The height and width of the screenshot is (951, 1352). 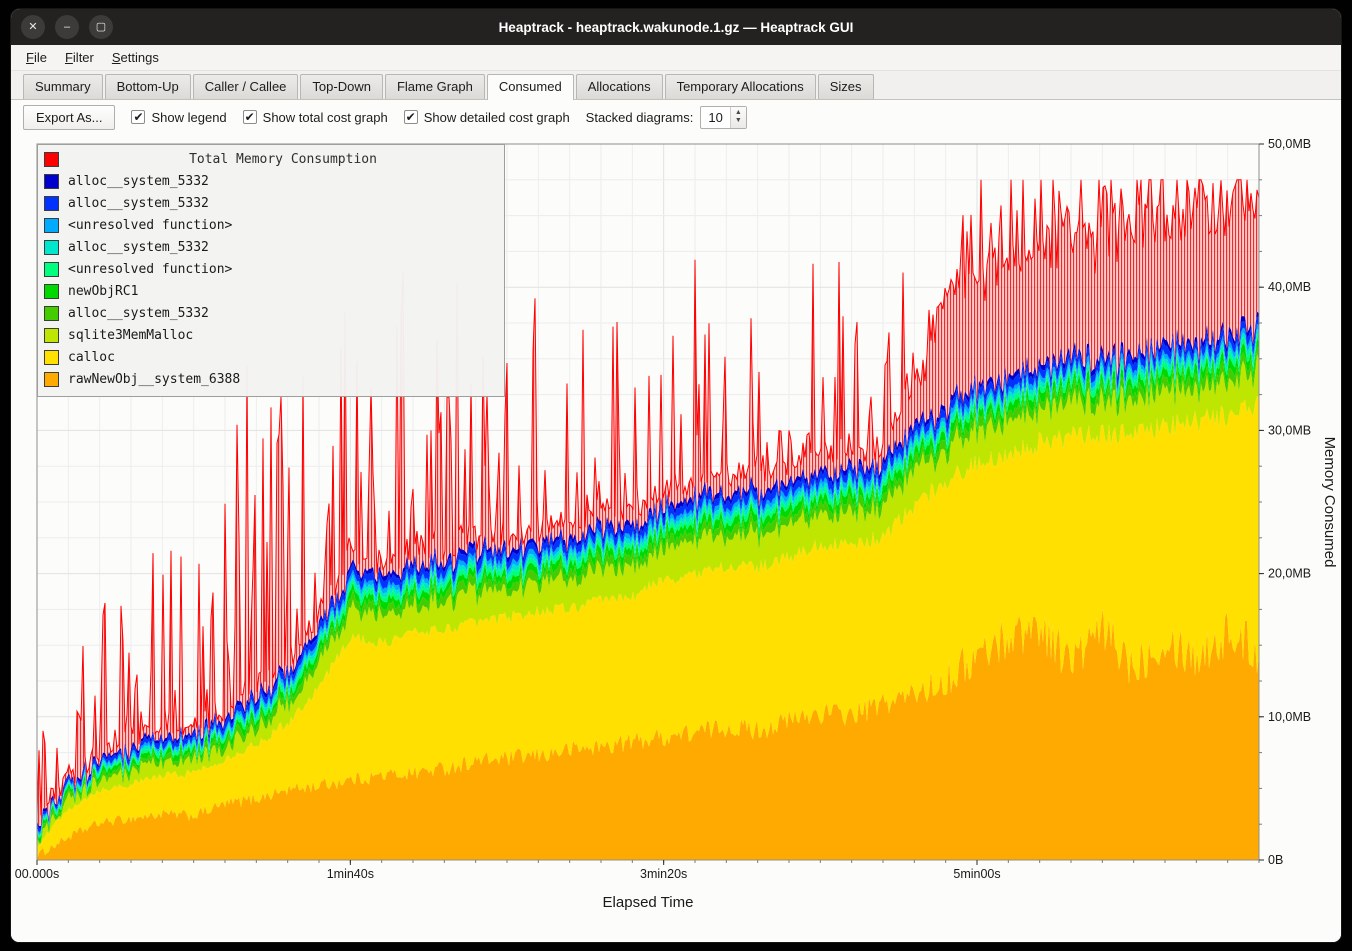 I want to click on svg-text: Memory Consumed, so click(x=1329, y=502).